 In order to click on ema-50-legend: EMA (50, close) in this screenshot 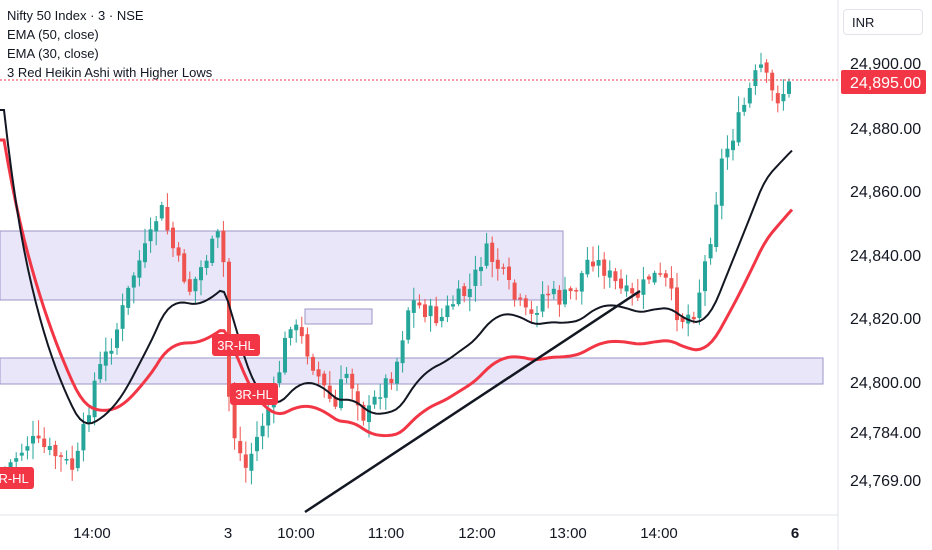, I will do `click(53, 34)`.